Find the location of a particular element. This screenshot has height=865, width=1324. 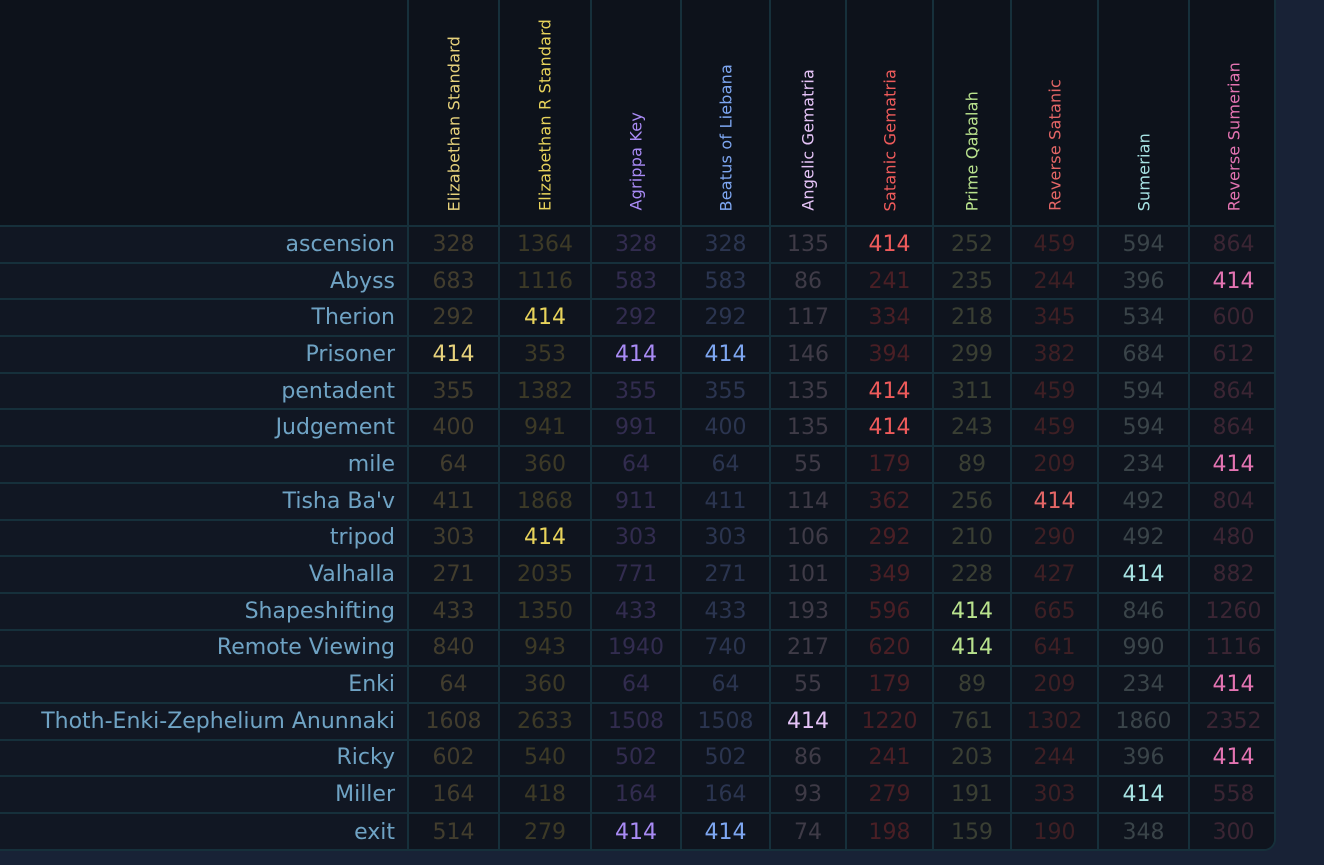

value-cell: 106 is located at coordinates (809, 539).